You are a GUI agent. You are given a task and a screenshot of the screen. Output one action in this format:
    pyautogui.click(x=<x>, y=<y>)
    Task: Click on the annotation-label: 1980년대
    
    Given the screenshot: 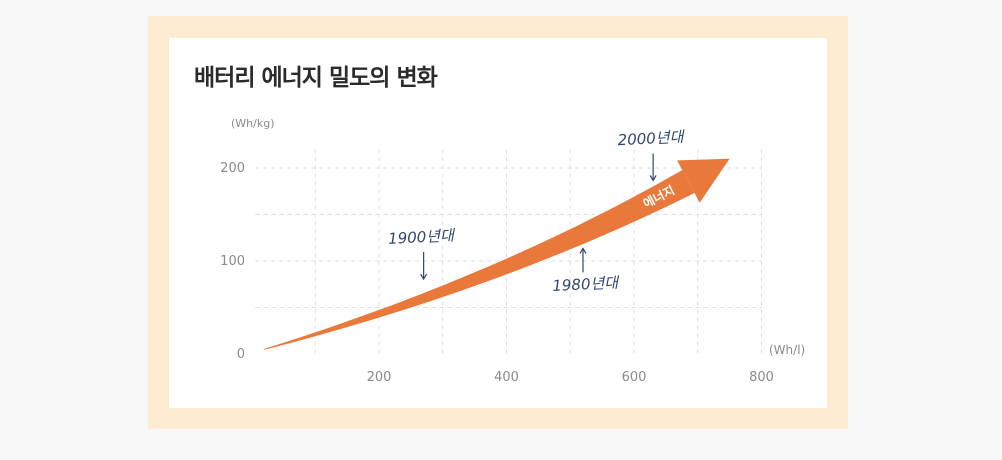 What is the action you would take?
    pyautogui.click(x=586, y=285)
    